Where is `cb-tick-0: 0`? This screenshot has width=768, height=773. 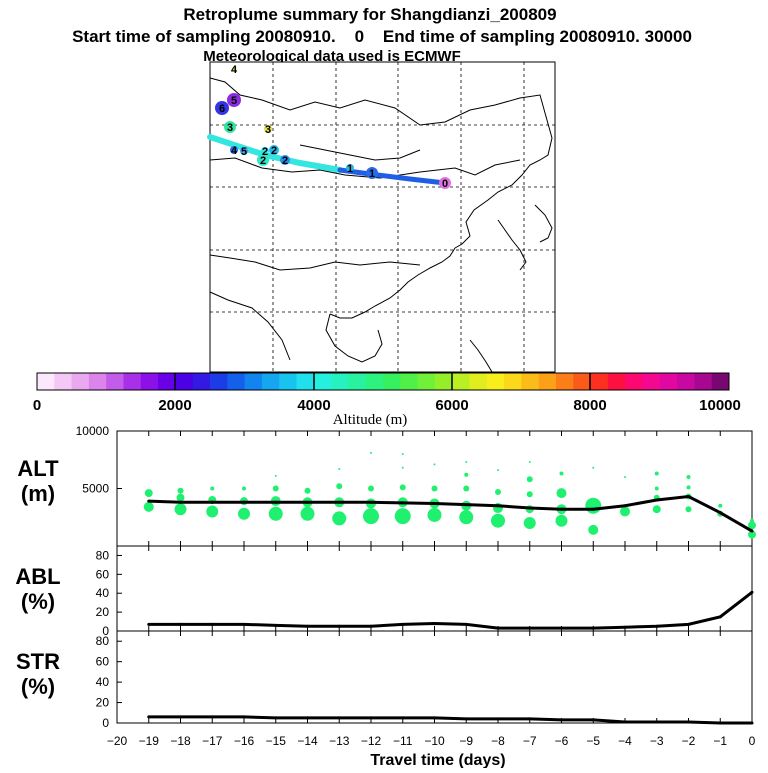
cb-tick-0: 0 is located at coordinates (37, 405).